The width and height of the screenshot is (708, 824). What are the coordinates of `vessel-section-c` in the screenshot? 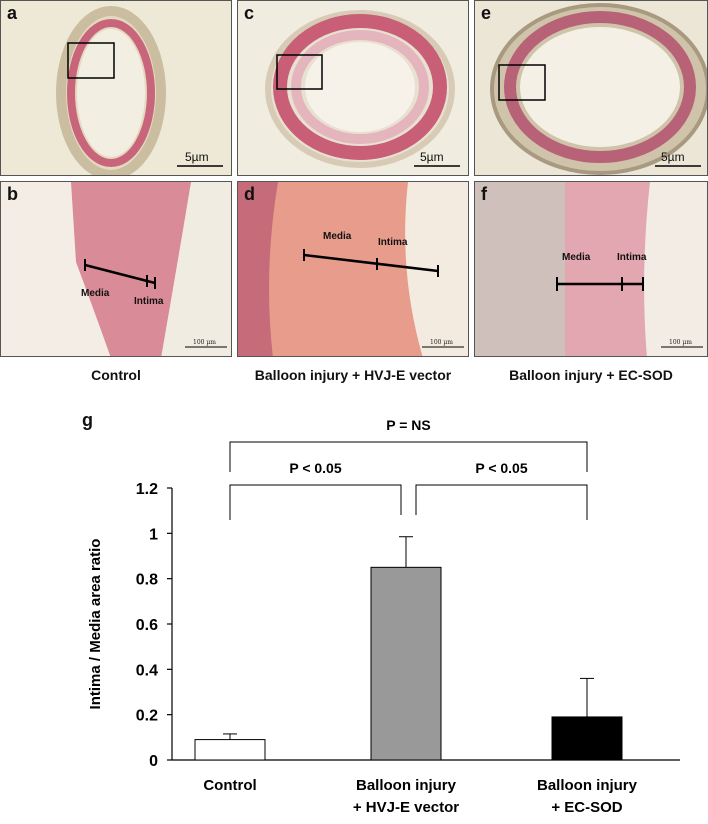 It's located at (362, 89).